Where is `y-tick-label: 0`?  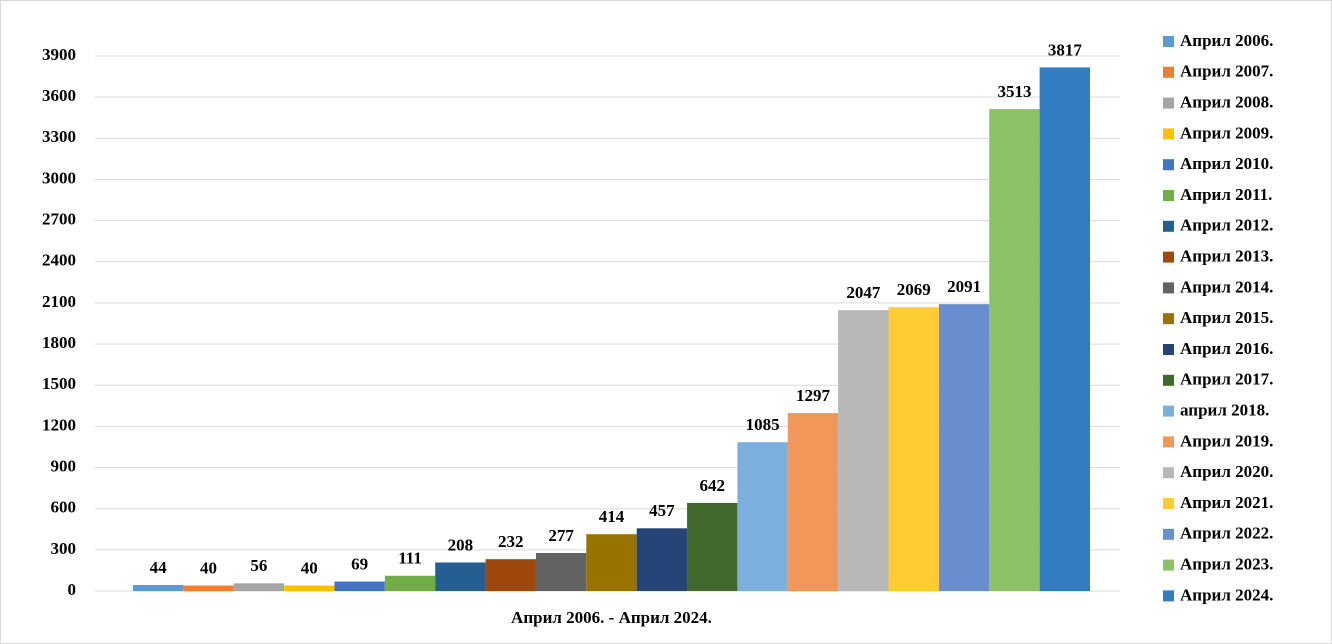
y-tick-label: 0 is located at coordinates (72, 589).